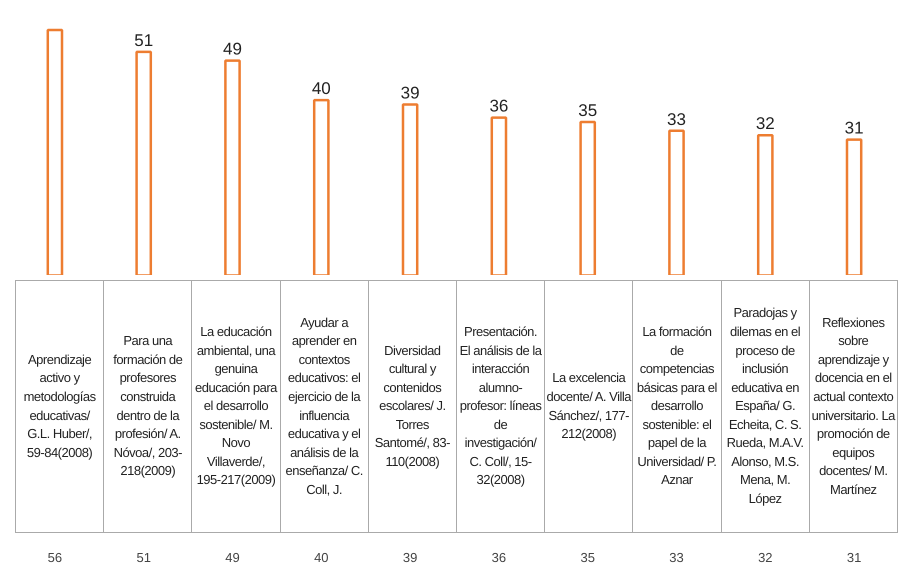 The image size is (898, 570). I want to click on data-label: 39, so click(410, 93).